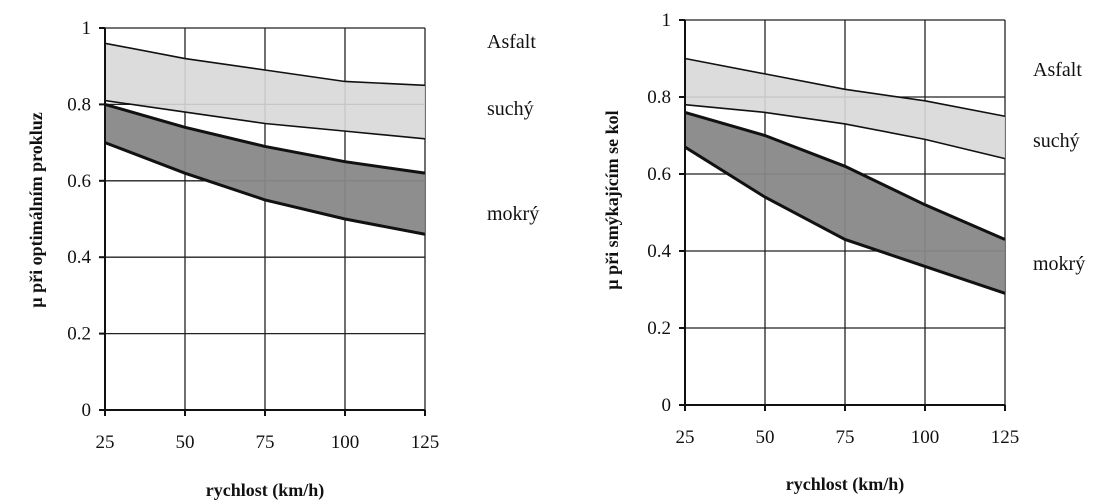 Image resolution: width=1105 pixels, height=504 pixels. What do you see at coordinates (36, 210) in the screenshot?
I see `y-axis-title: µ při optimálním prokluz` at bounding box center [36, 210].